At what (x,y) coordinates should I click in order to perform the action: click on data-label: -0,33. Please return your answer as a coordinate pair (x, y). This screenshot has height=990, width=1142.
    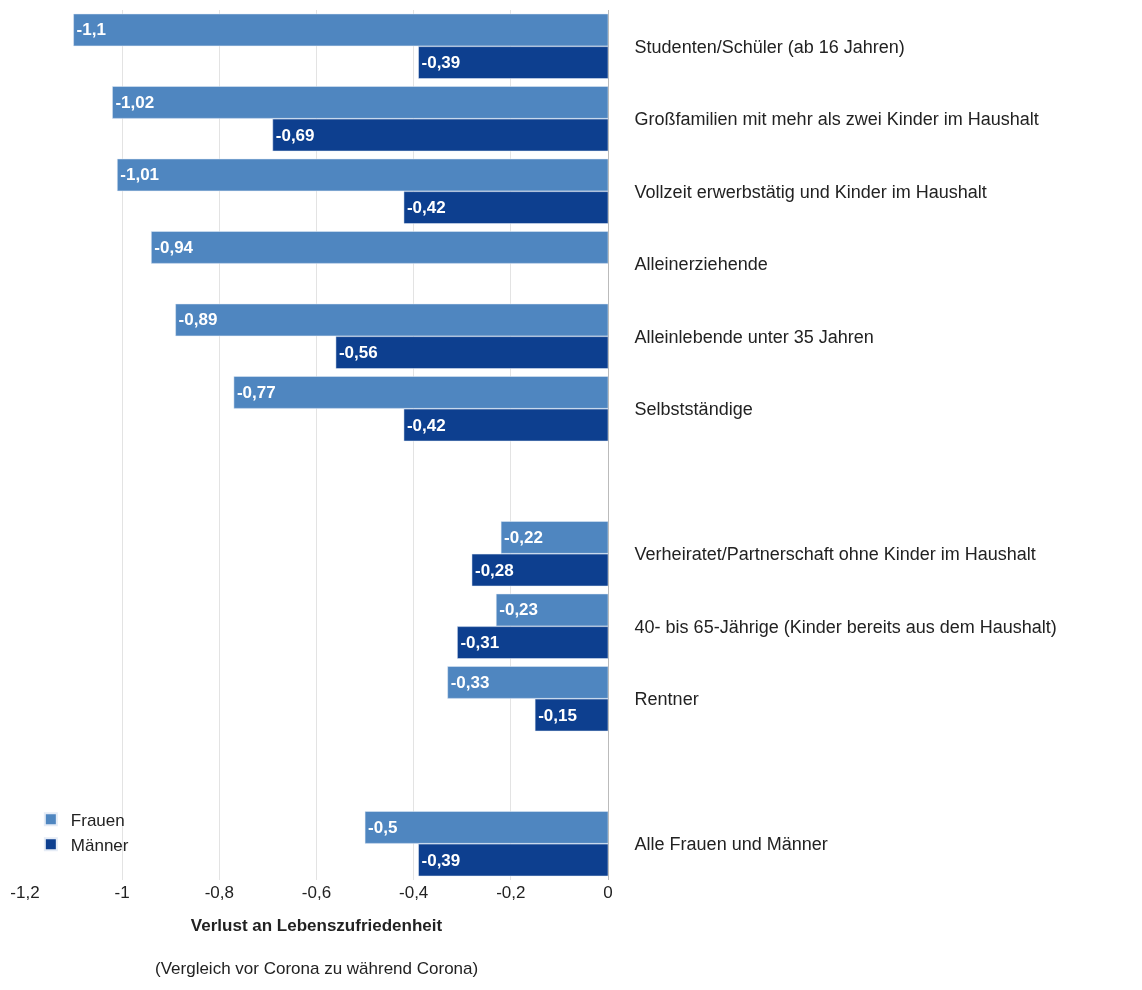
    Looking at the image, I should click on (470, 682).